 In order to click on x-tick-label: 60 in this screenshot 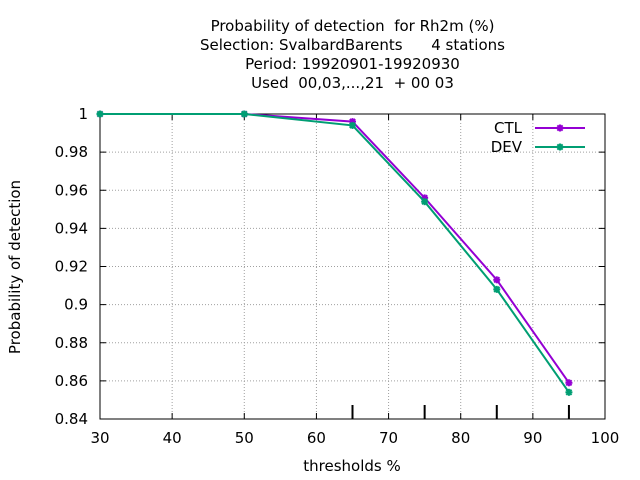, I will do `click(316, 438)`.